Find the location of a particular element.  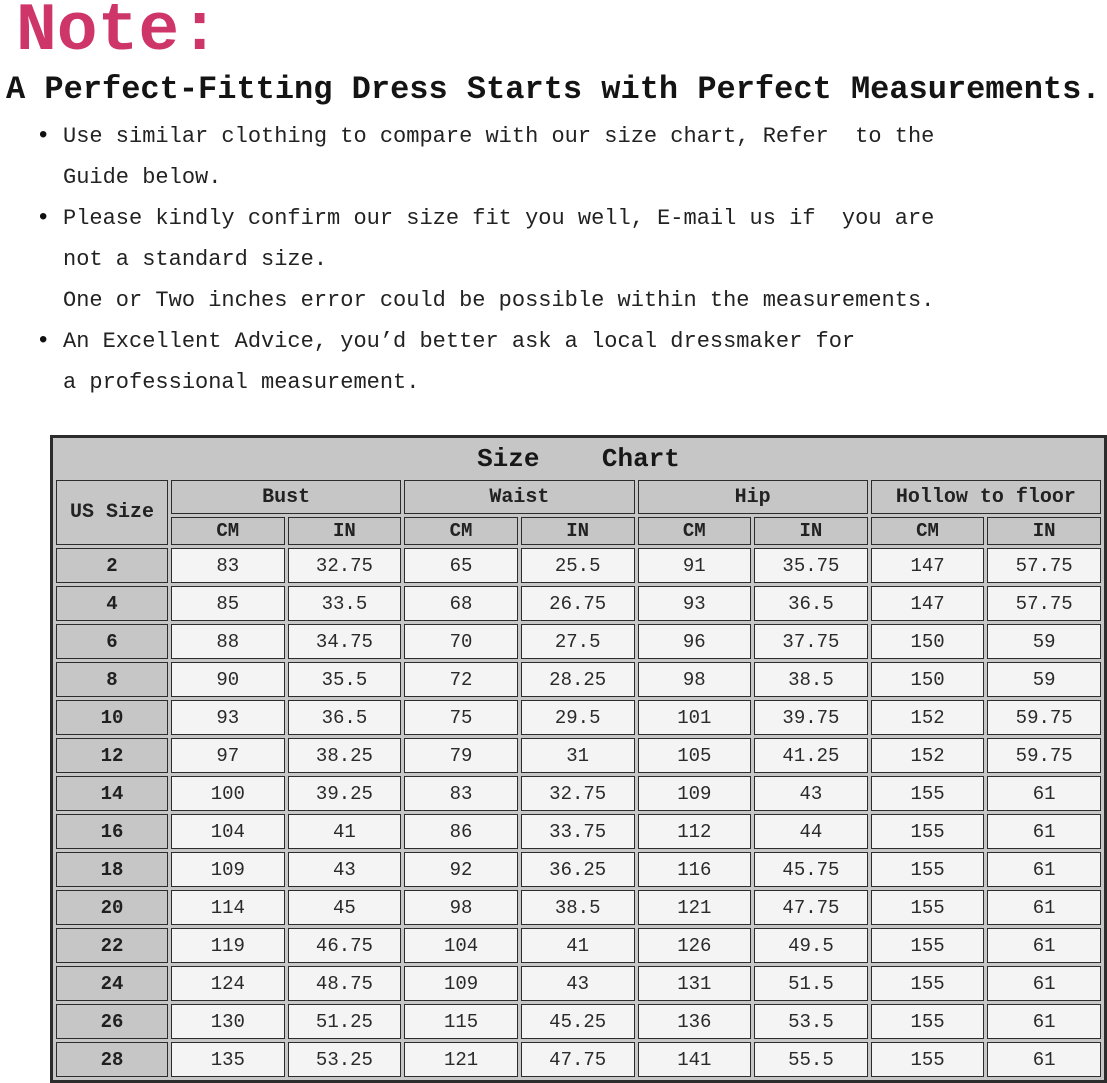

table-row: 16 104 41 86 33.75 112 44 155 61 is located at coordinates (578, 831).